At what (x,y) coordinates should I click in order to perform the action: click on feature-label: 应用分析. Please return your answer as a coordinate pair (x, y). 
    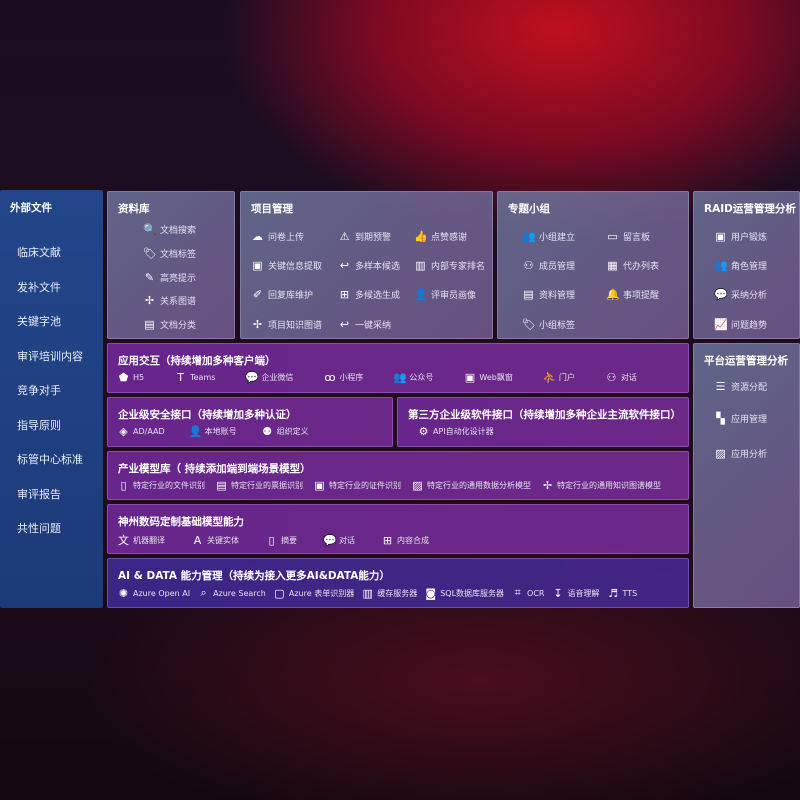
    Looking at the image, I should click on (749, 455).